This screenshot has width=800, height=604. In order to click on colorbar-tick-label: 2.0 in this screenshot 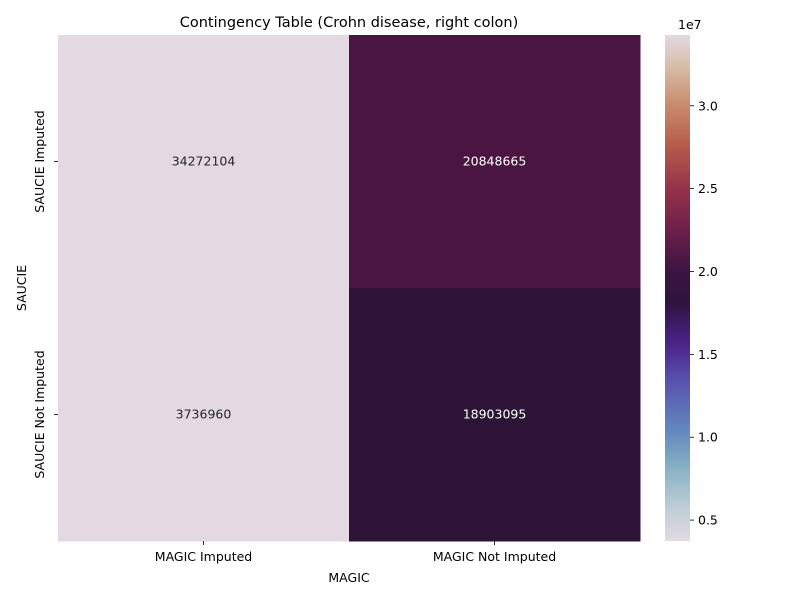, I will do `click(708, 271)`.